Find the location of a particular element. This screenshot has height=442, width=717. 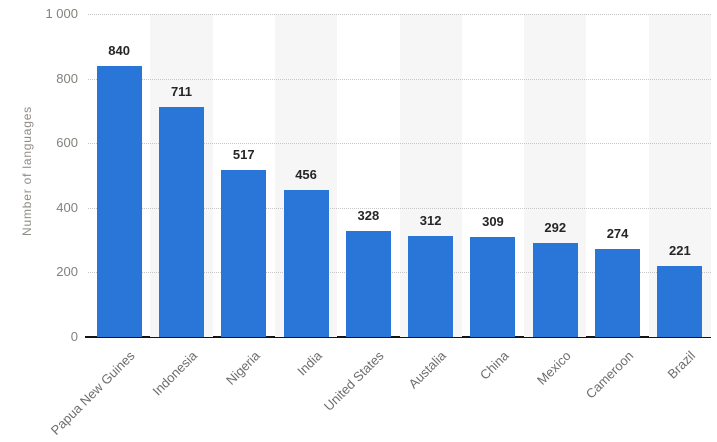

bar-value-china: 309 is located at coordinates (493, 222).